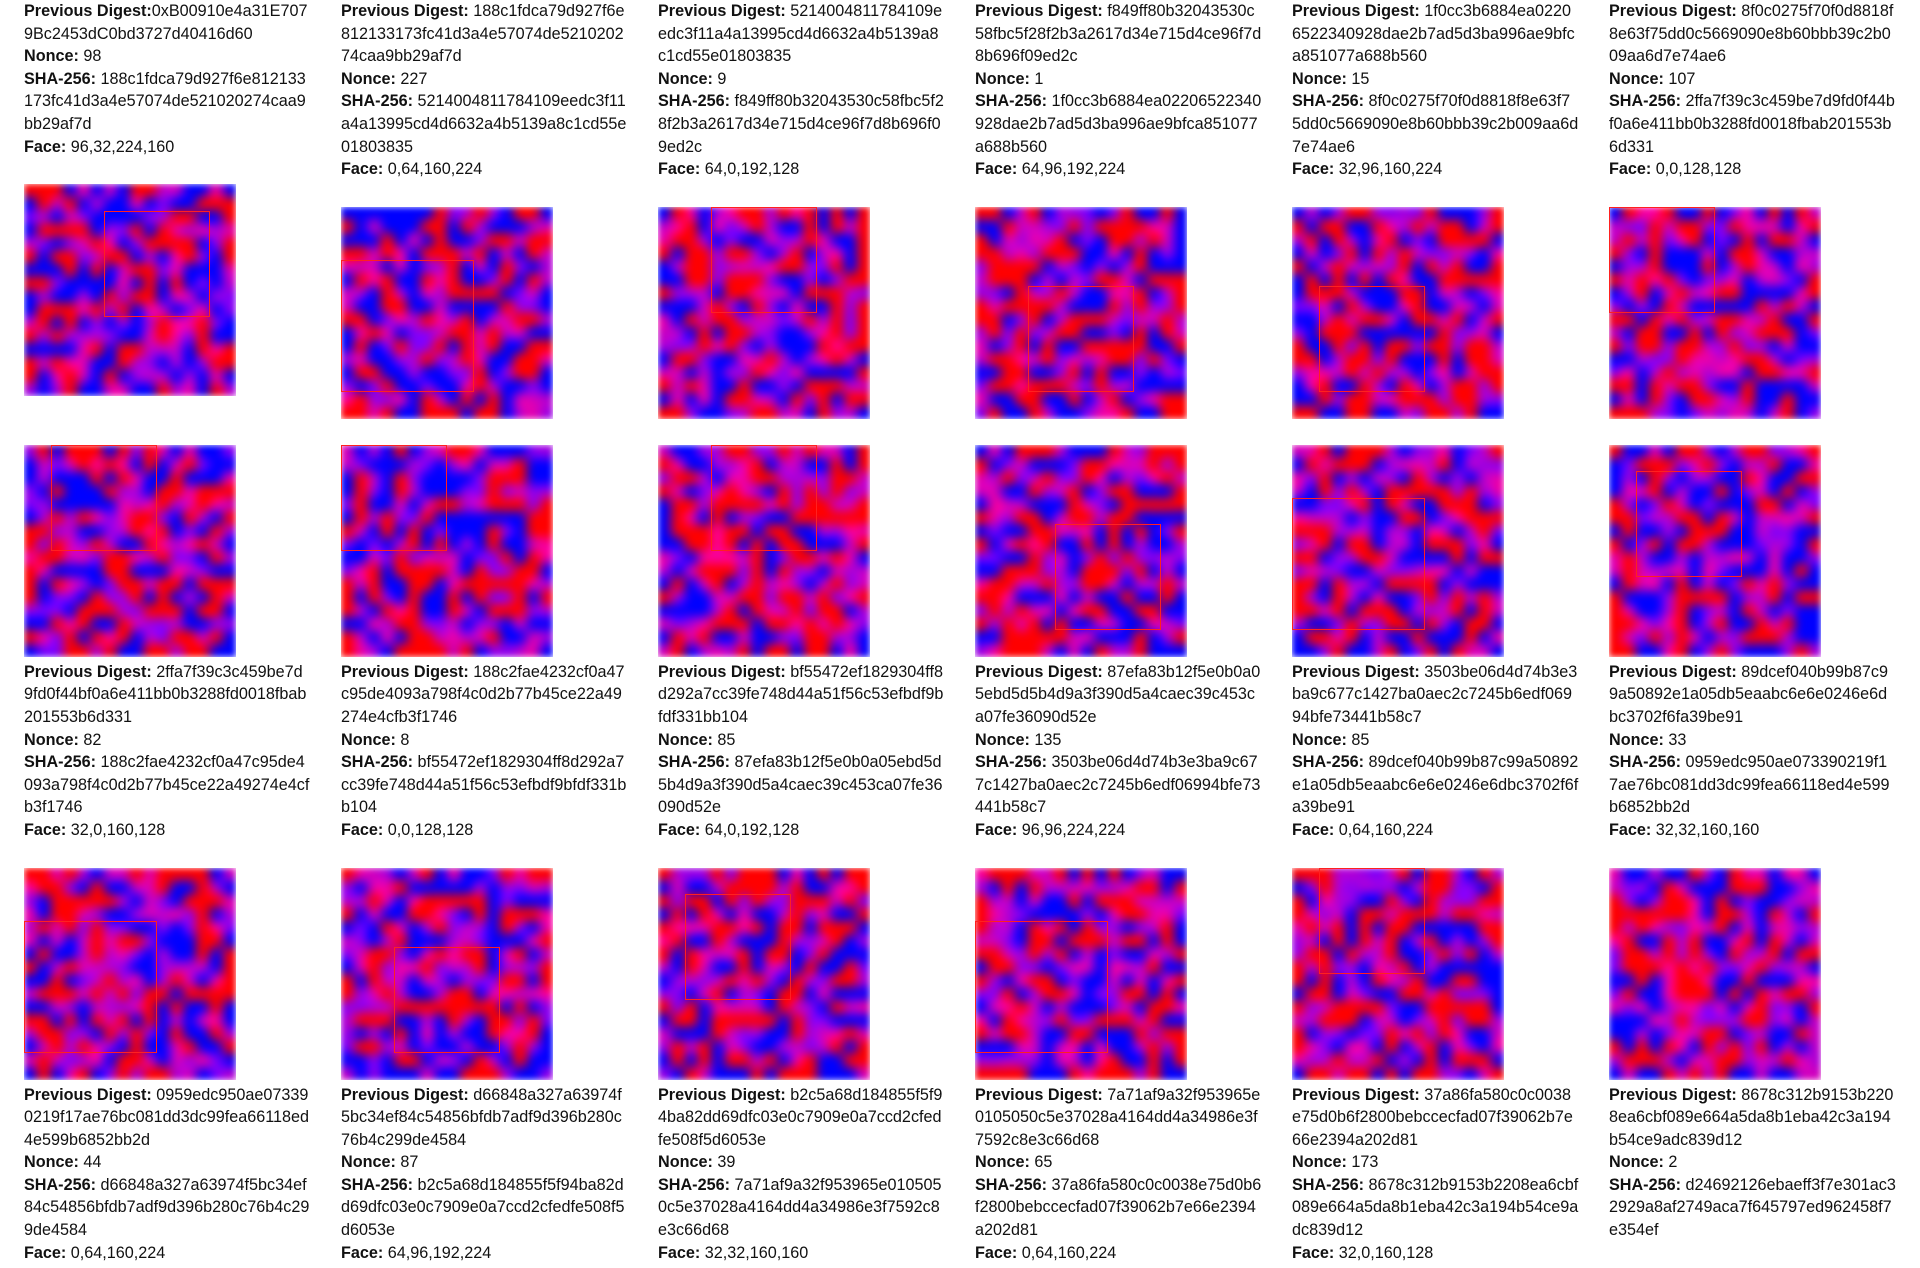 The image size is (1920, 1268). What do you see at coordinates (432, 169) in the screenshot?
I see `face-coords-value: 0,64,160,224` at bounding box center [432, 169].